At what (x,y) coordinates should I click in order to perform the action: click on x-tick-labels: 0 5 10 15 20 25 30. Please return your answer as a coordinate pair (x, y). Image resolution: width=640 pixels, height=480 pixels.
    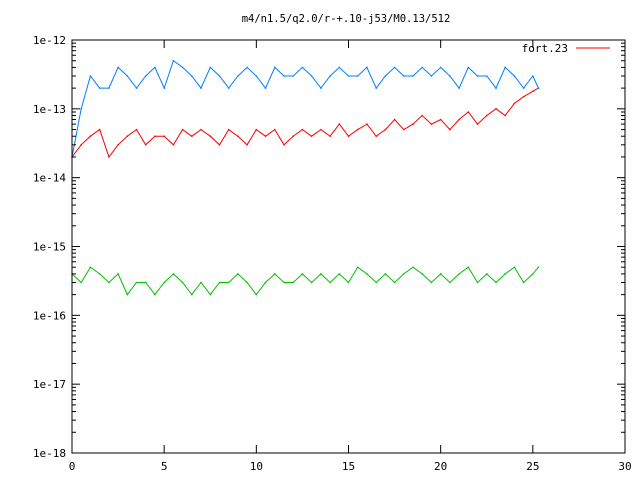
    Looking at the image, I should click on (350, 466).